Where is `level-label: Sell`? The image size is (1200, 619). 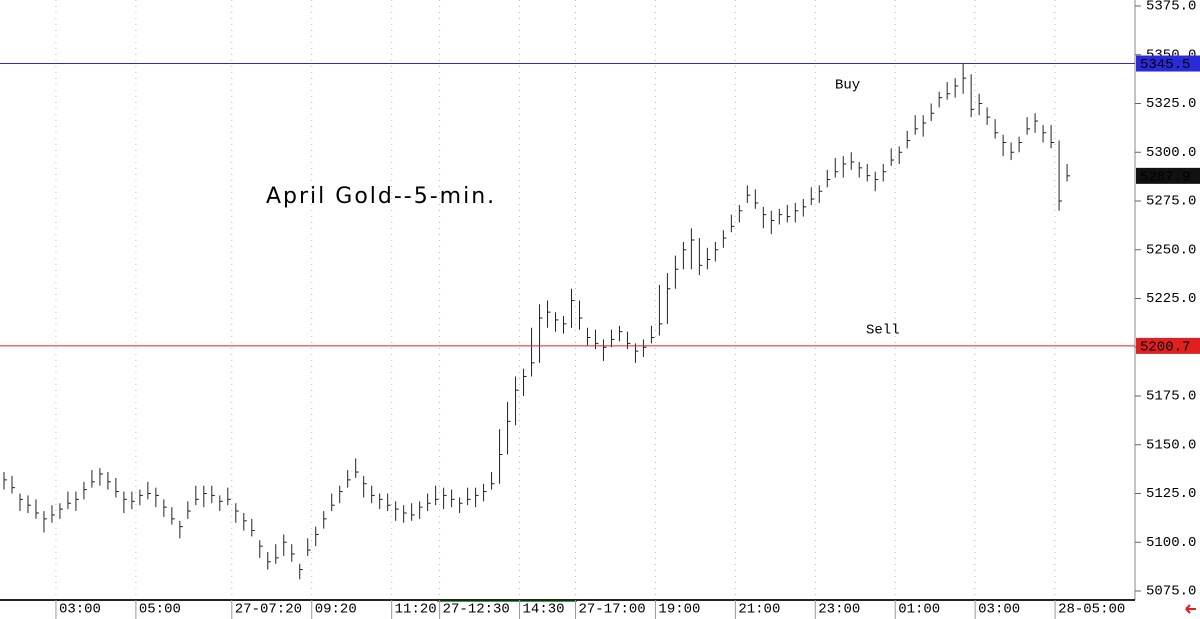 level-label: Sell is located at coordinates (883, 331).